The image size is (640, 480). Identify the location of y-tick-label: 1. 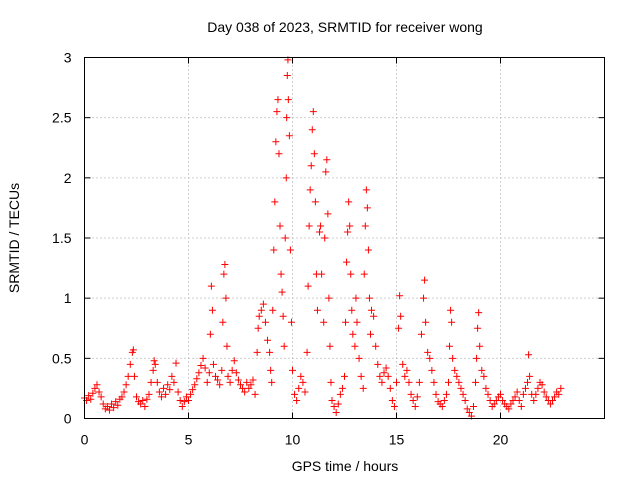
(68, 298).